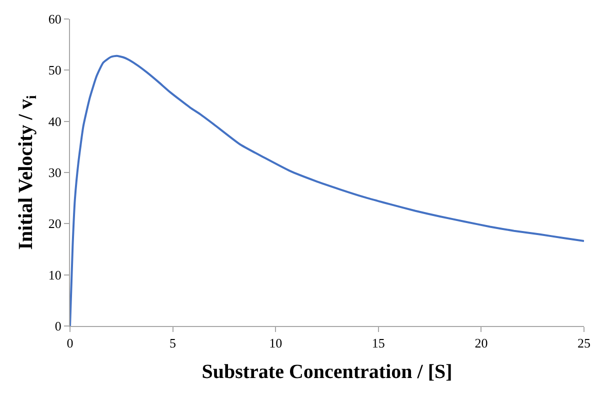 The height and width of the screenshot is (396, 609). What do you see at coordinates (55, 274) in the screenshot?
I see `y-tick-label: 10` at bounding box center [55, 274].